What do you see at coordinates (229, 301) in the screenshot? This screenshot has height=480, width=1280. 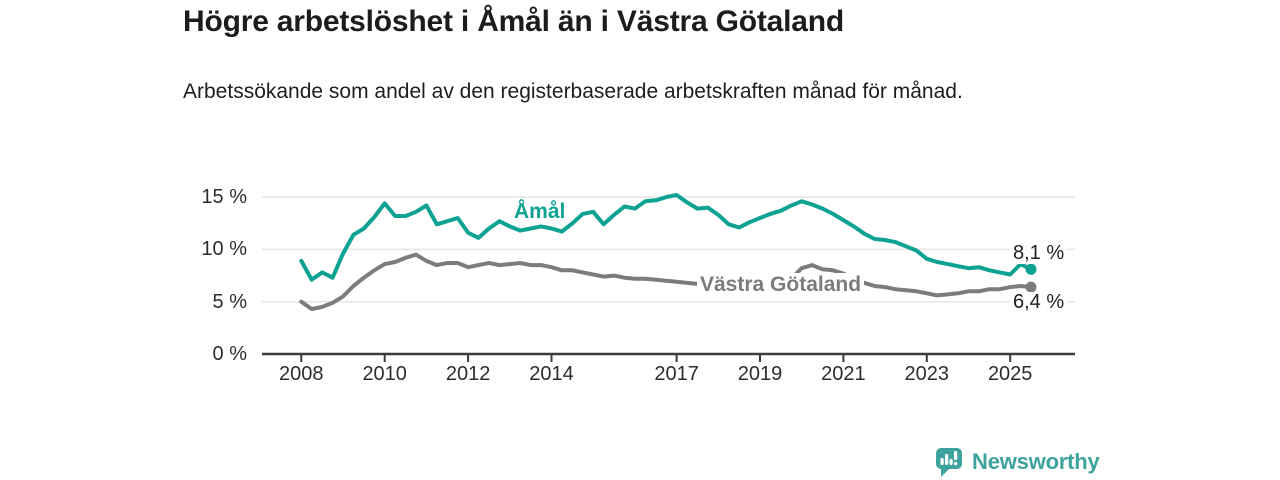 I see `y-tick-label: 5 %` at bounding box center [229, 301].